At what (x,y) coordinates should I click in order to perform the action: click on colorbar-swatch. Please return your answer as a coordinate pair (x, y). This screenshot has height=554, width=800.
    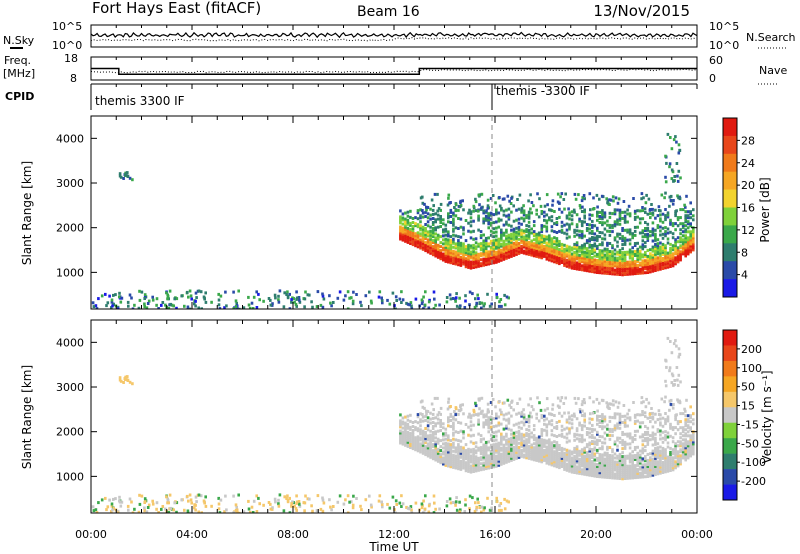
    Looking at the image, I should click on (730, 368).